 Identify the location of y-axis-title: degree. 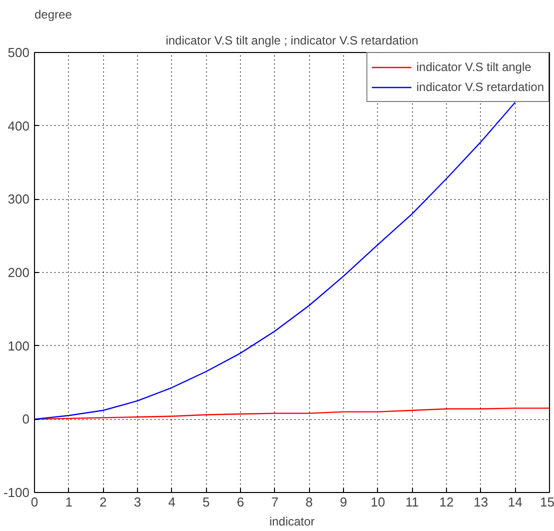
(53, 15).